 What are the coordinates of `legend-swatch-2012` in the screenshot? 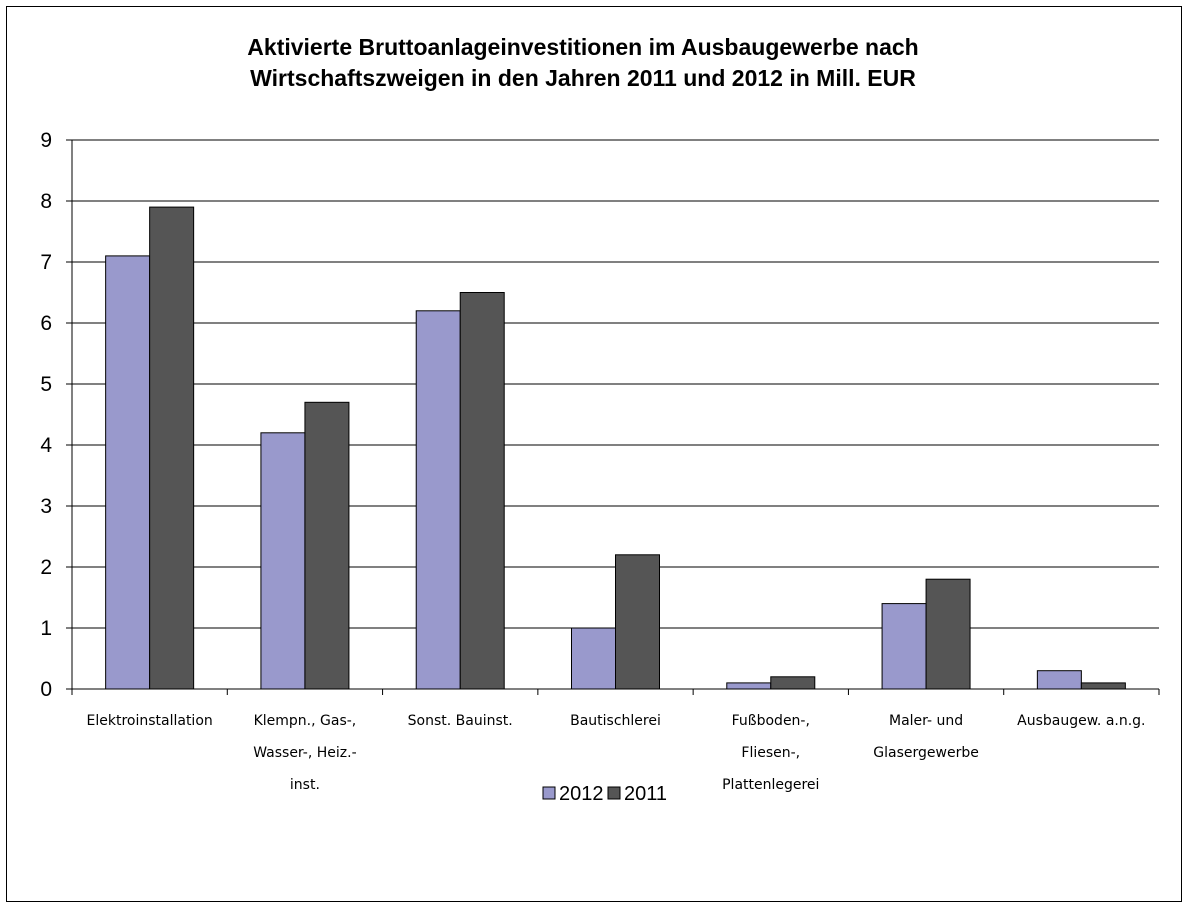 It's located at (549, 793).